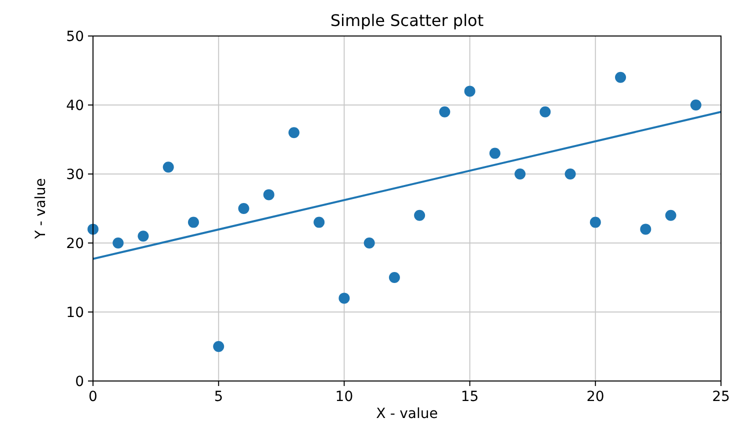  Describe the element at coordinates (41, 209) in the screenshot. I see `y-axis-title: Y - value` at that location.